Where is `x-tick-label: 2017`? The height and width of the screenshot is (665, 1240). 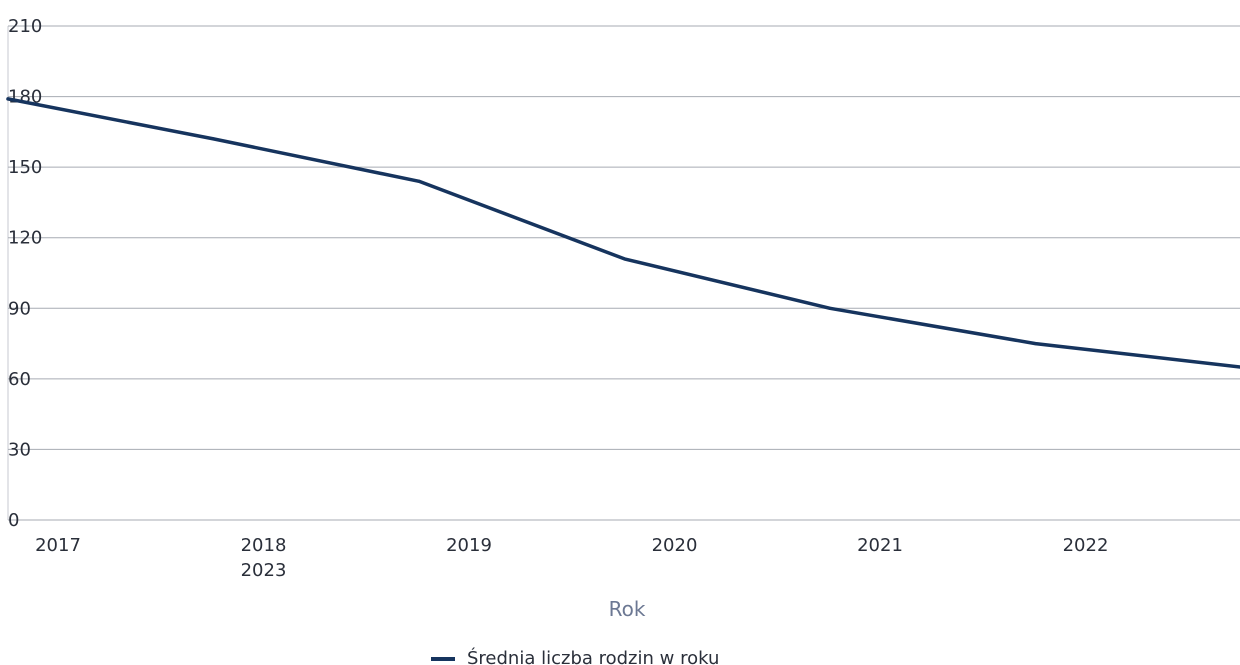
x-tick-label: 2017 is located at coordinates (58, 545).